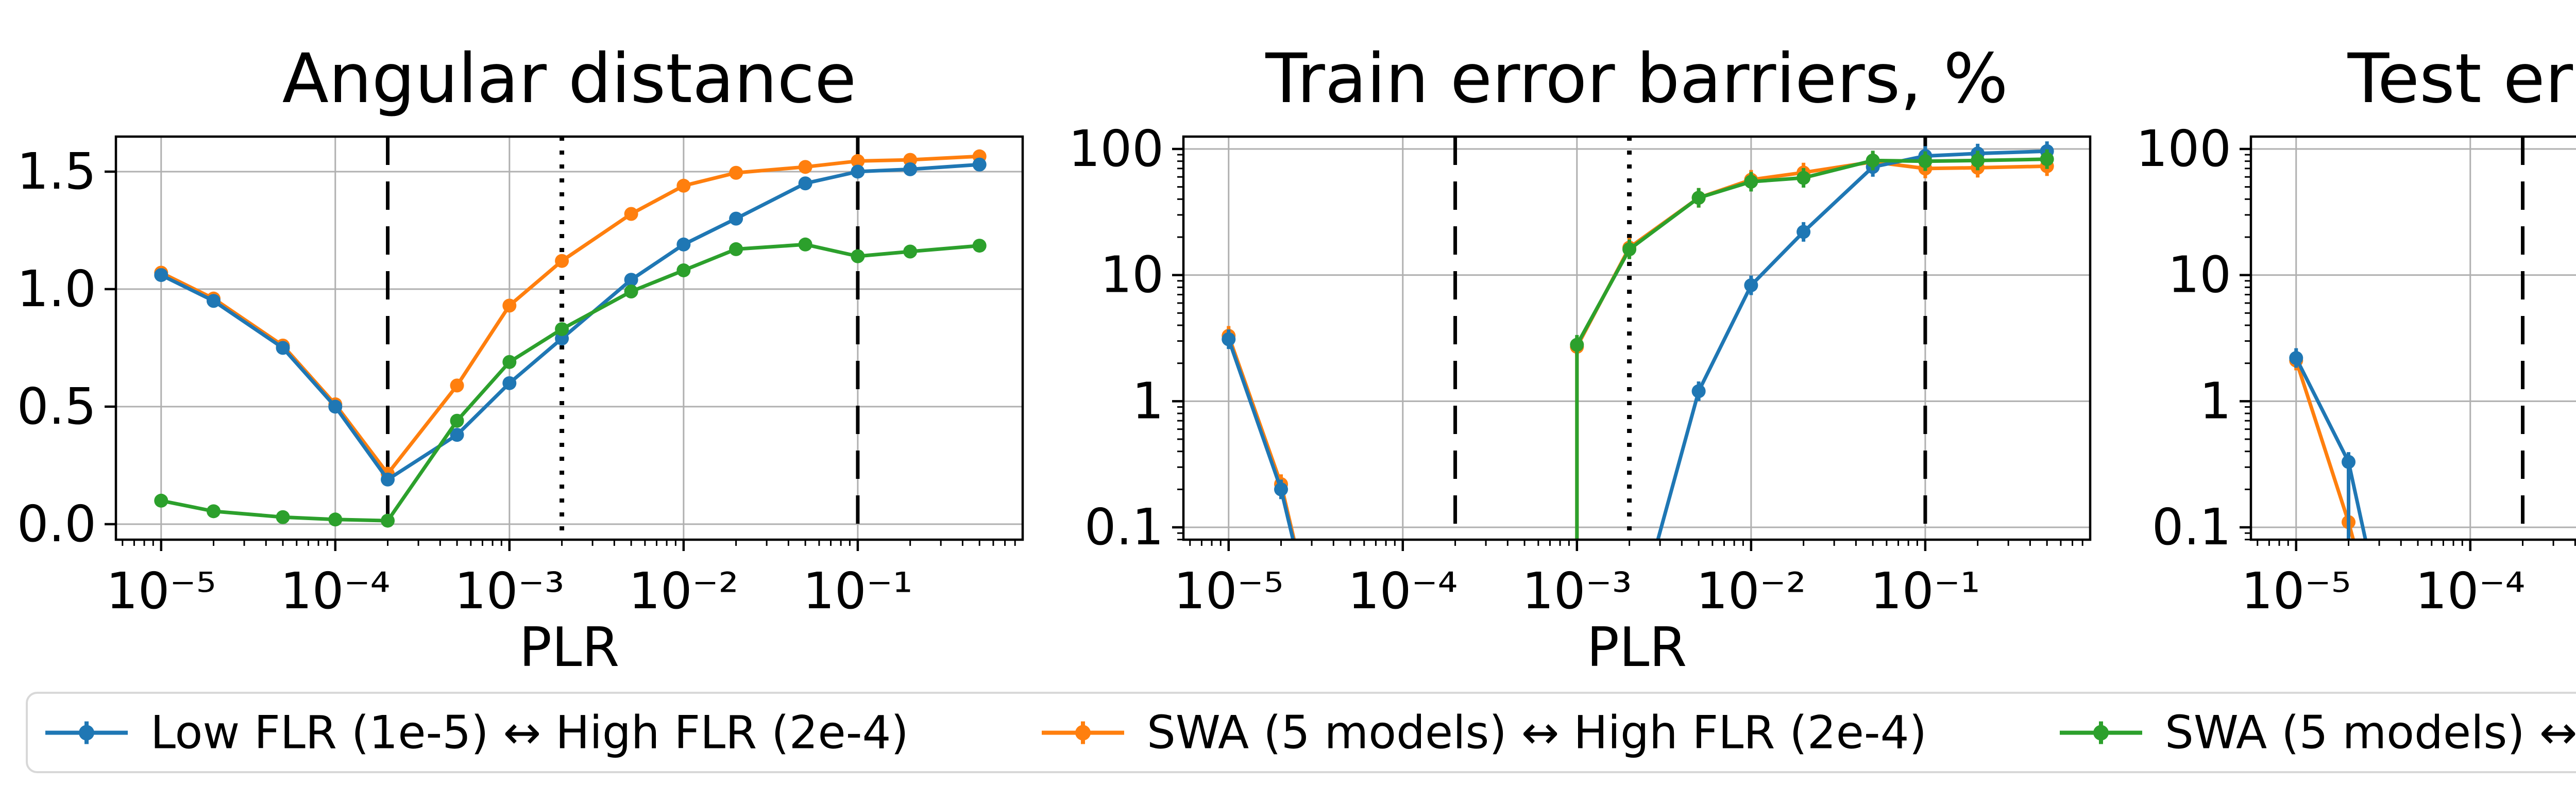 The image size is (2576, 800). I want to click on legend-entry-label: Low FLR (1e-5) ↔ High FLR (2e-4), so click(529, 732).